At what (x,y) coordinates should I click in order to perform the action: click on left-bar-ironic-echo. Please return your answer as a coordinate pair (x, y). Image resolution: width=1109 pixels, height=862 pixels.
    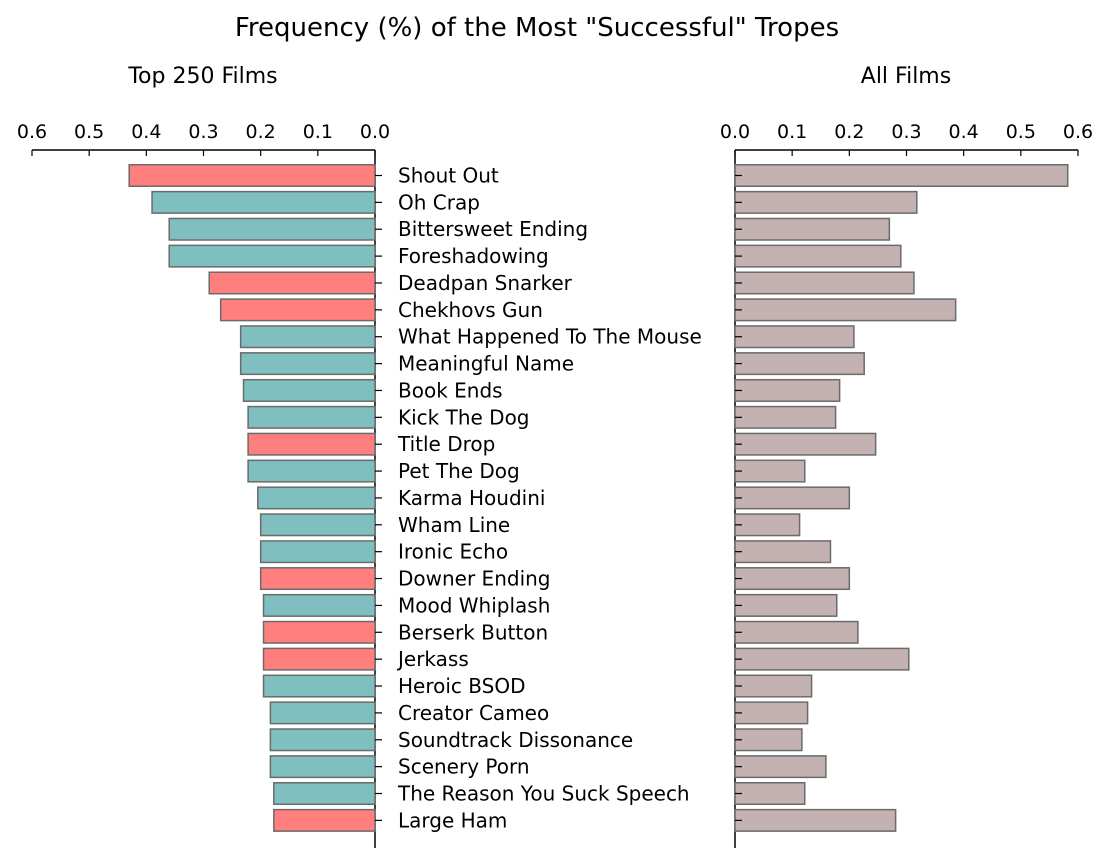
    Looking at the image, I should click on (317, 552).